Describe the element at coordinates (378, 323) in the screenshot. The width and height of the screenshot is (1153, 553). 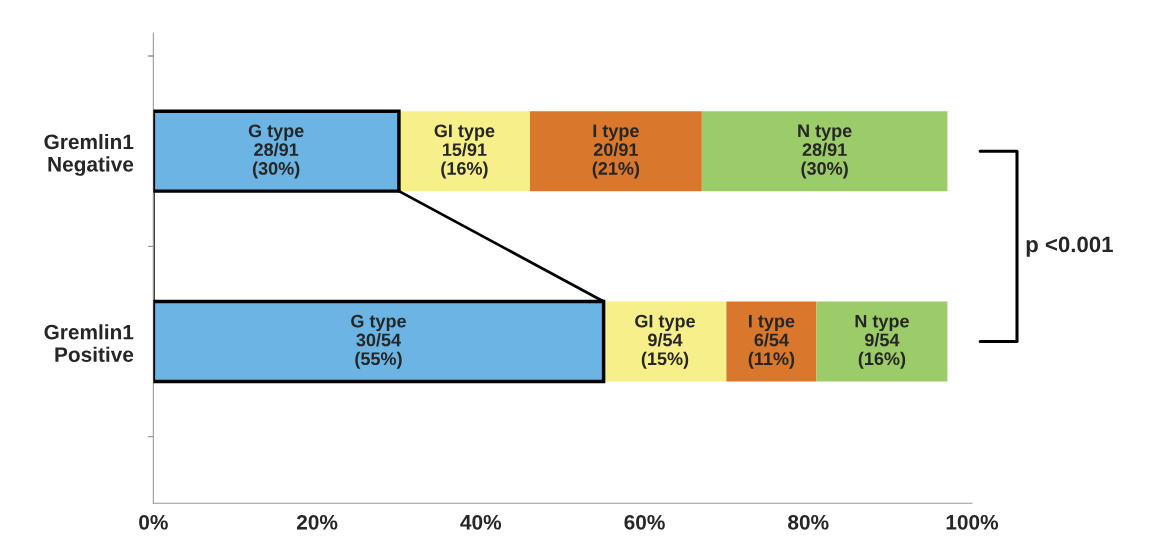
I see `series-label: G type` at that location.